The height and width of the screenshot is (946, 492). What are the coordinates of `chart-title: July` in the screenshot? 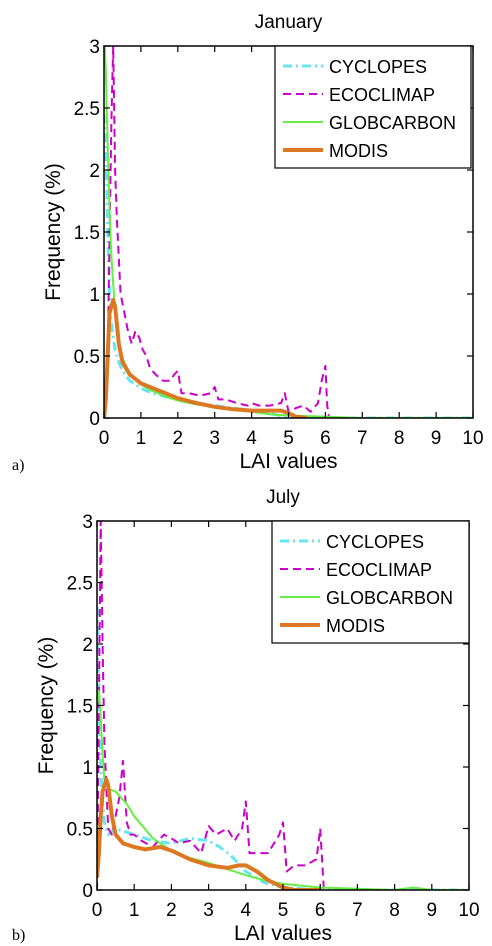 It's located at (283, 497).